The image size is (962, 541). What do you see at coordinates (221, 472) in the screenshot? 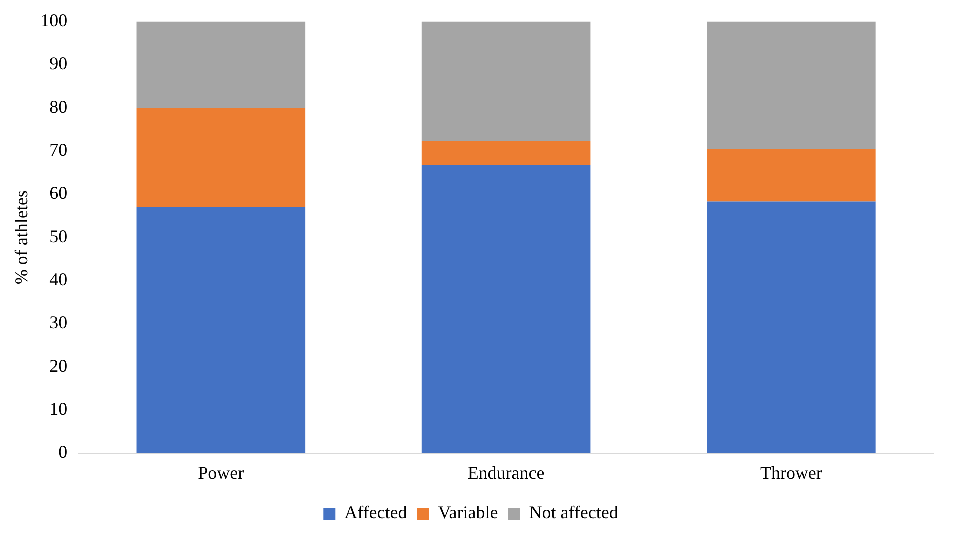
I see `x-tick-label: Power` at bounding box center [221, 472].